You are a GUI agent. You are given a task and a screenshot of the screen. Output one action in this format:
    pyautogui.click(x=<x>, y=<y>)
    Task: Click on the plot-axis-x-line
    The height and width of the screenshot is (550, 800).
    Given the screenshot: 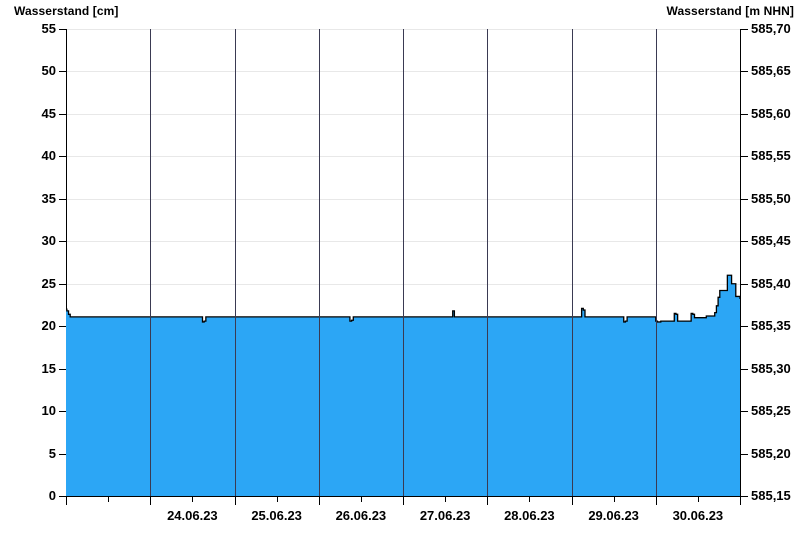 What is the action you would take?
    pyautogui.click(x=403, y=496)
    